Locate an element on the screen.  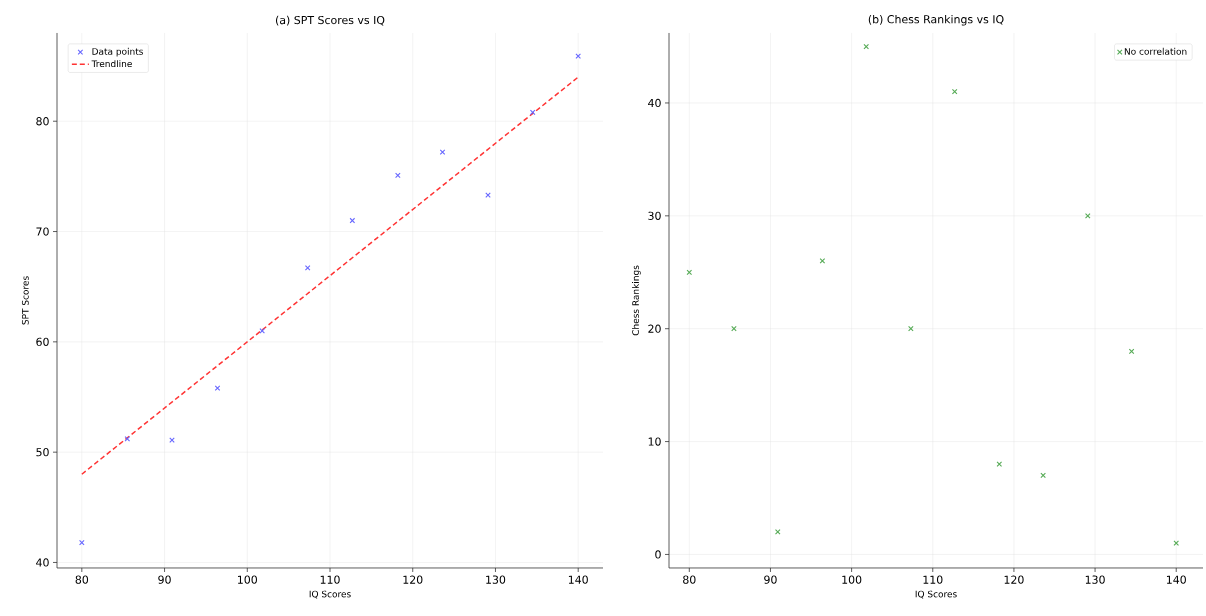
legend-label: Data points is located at coordinates (117, 52).